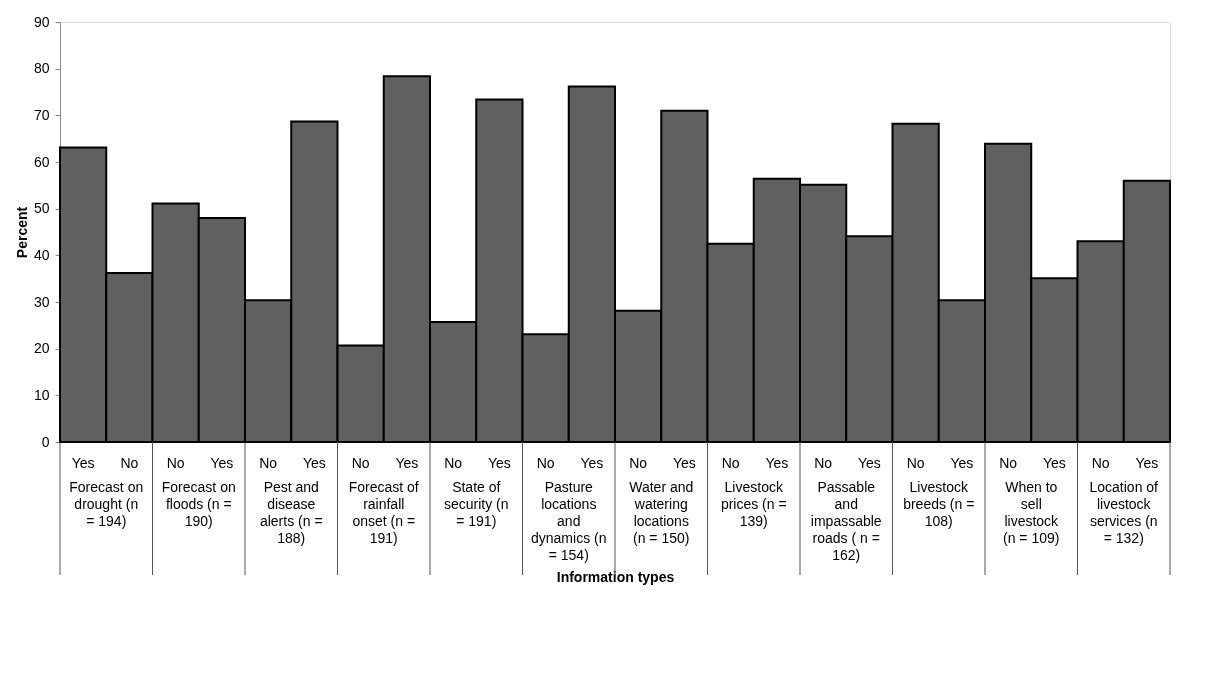  I want to click on y-tick-label: 90, so click(41, 21).